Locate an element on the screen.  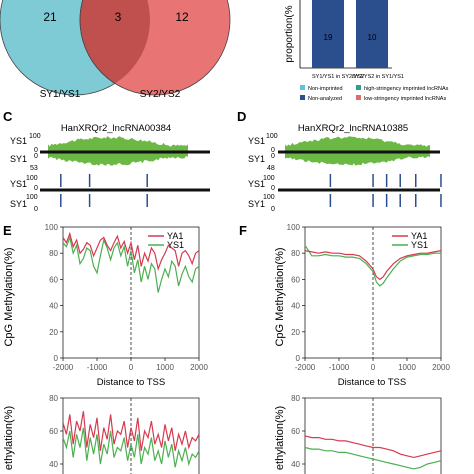
venn-right-label: SY2/YS2 is located at coordinates (160, 94).